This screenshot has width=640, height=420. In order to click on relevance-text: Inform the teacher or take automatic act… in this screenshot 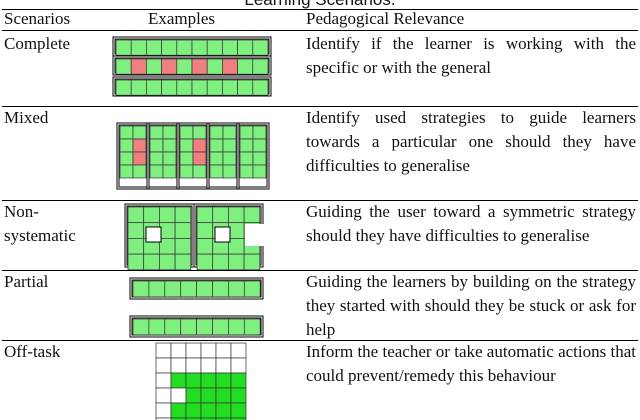, I will do `click(471, 363)`.